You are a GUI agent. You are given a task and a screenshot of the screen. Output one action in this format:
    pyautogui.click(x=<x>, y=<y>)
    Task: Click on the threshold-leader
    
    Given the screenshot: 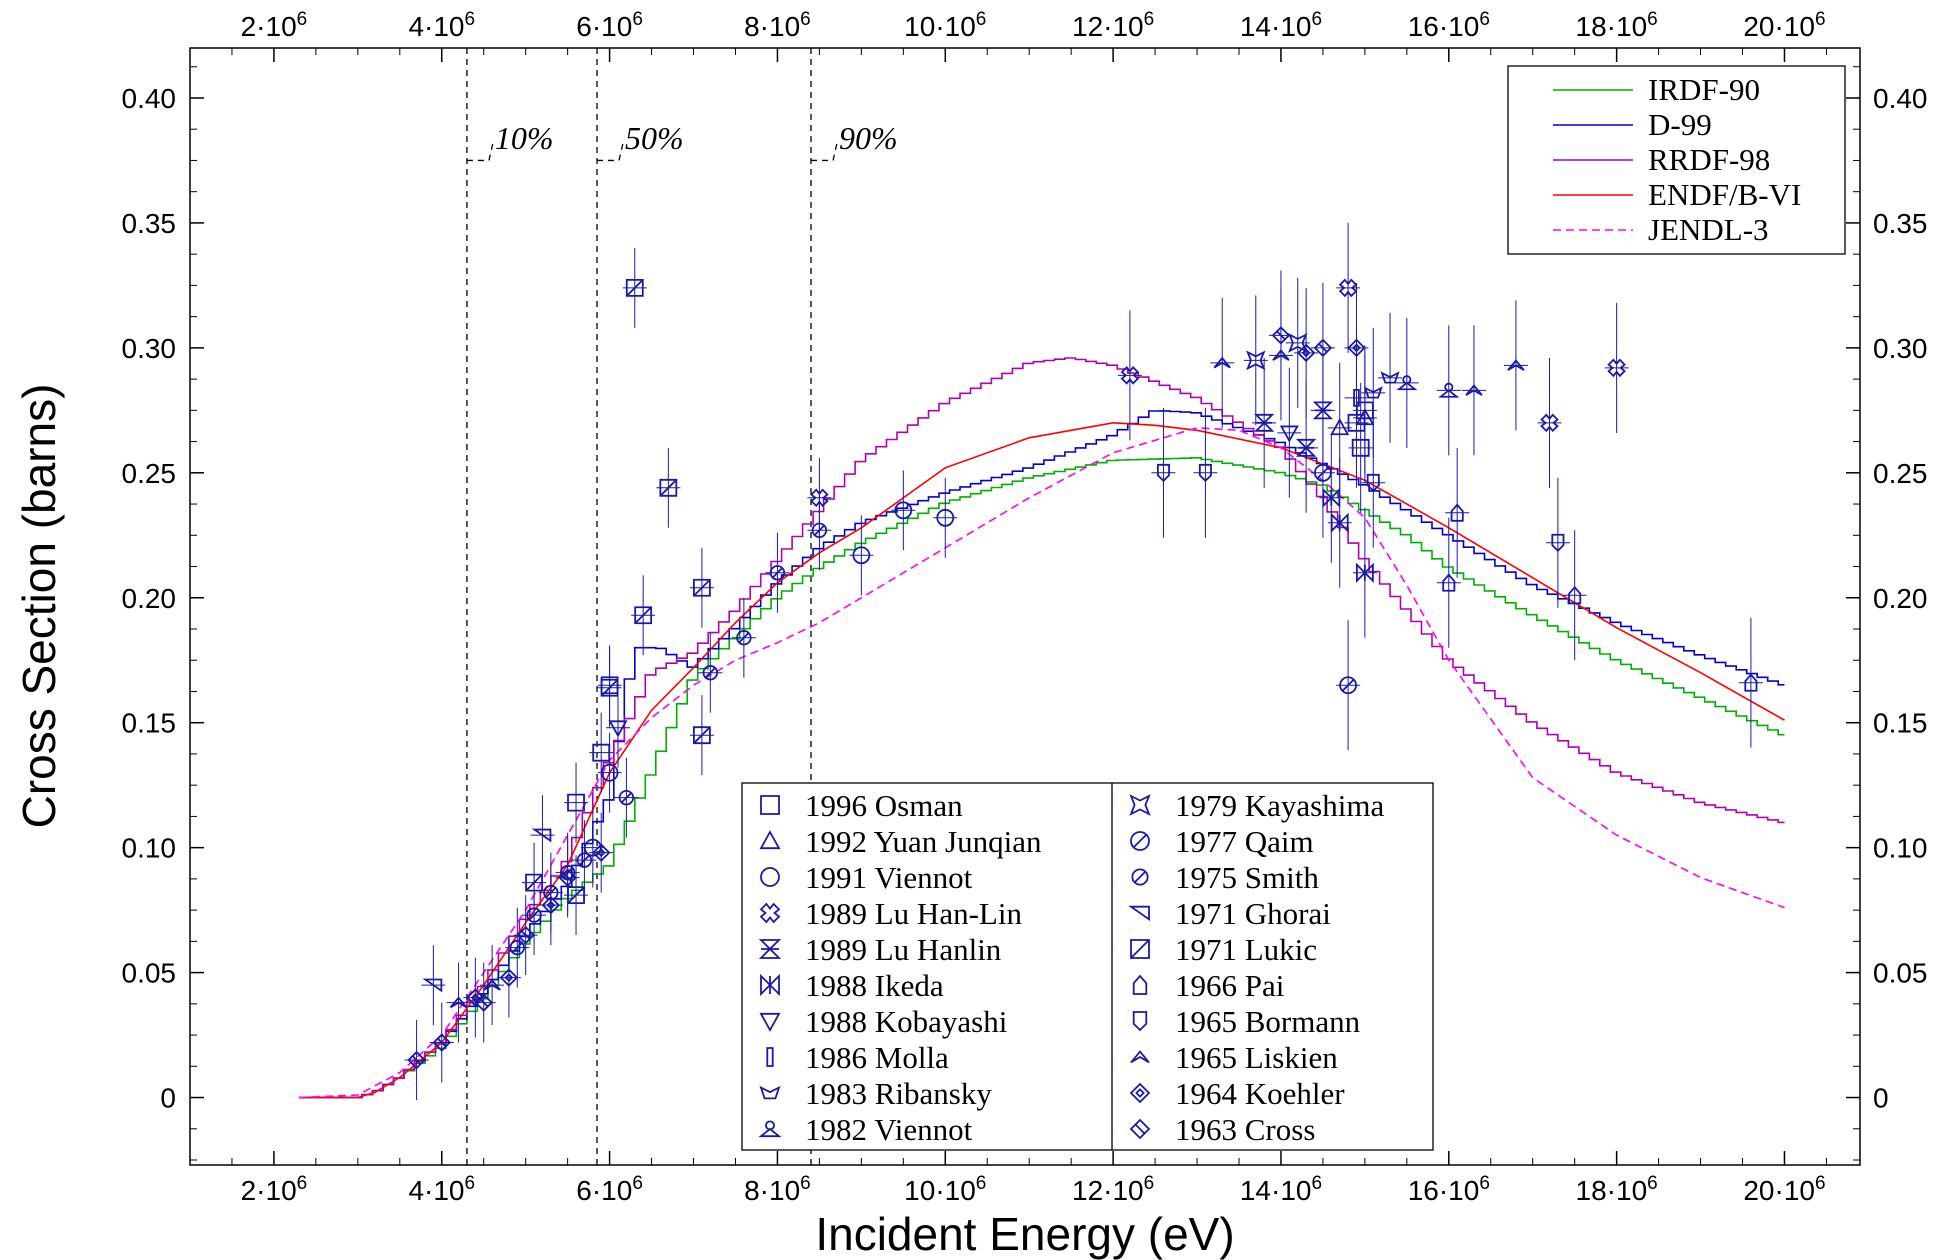 What is the action you would take?
    pyautogui.click(x=824, y=152)
    